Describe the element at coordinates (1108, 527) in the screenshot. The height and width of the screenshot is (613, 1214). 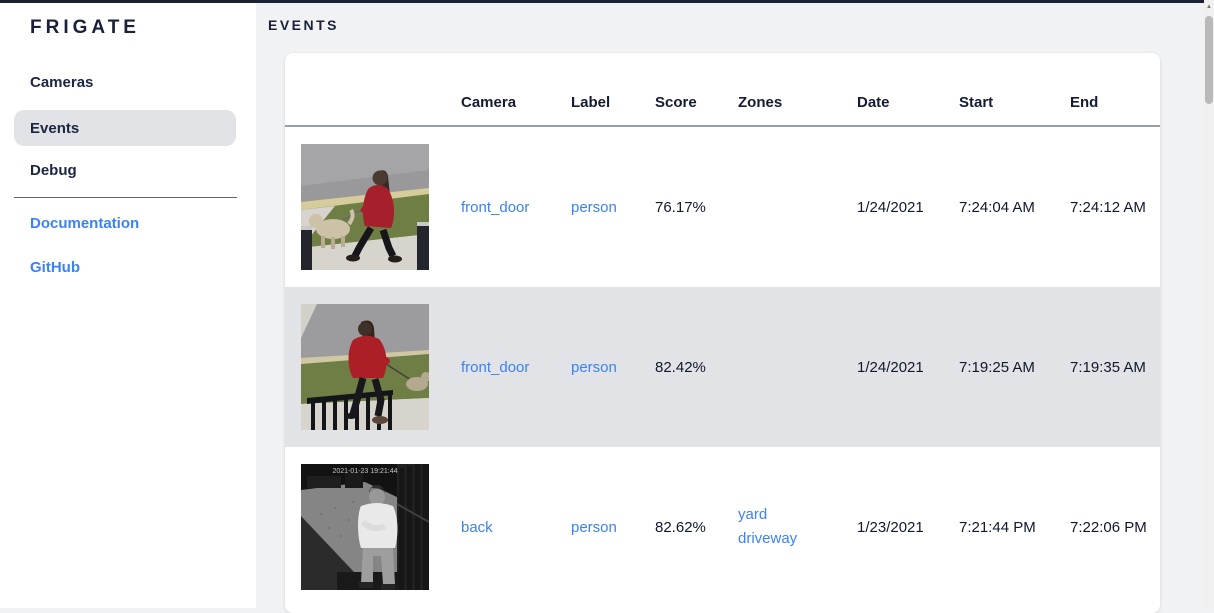
I see `end-cell: 7:22:06 PM` at that location.